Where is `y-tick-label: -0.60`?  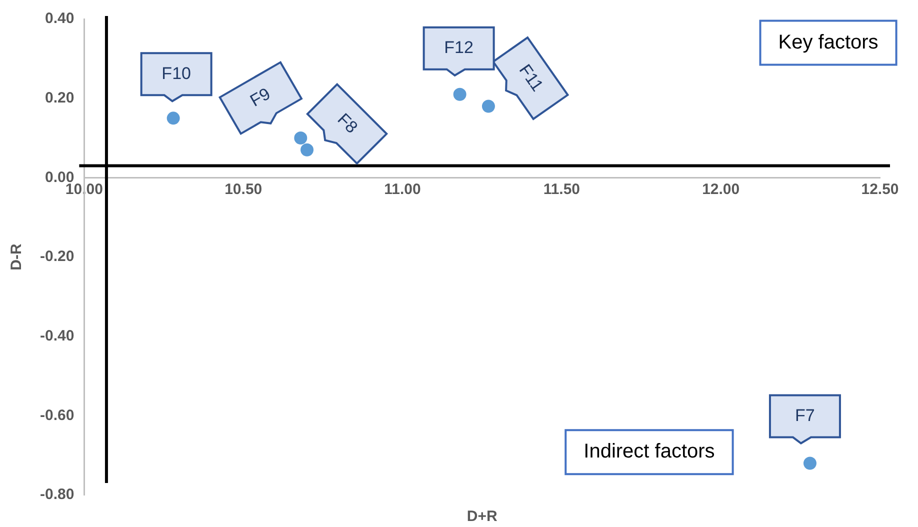 y-tick-label: -0.60 is located at coordinates (57, 415).